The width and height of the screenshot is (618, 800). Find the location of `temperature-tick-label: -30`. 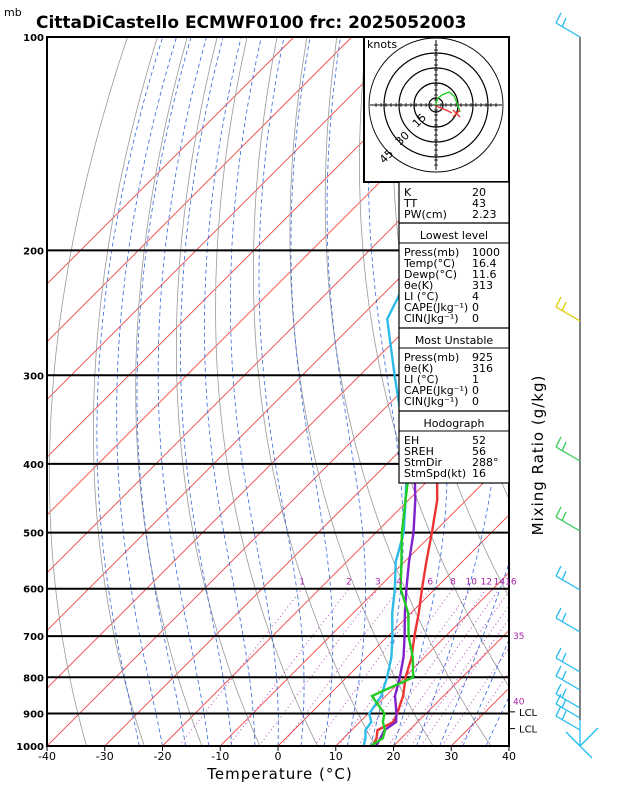

temperature-tick-label: -30 is located at coordinates (105, 756).